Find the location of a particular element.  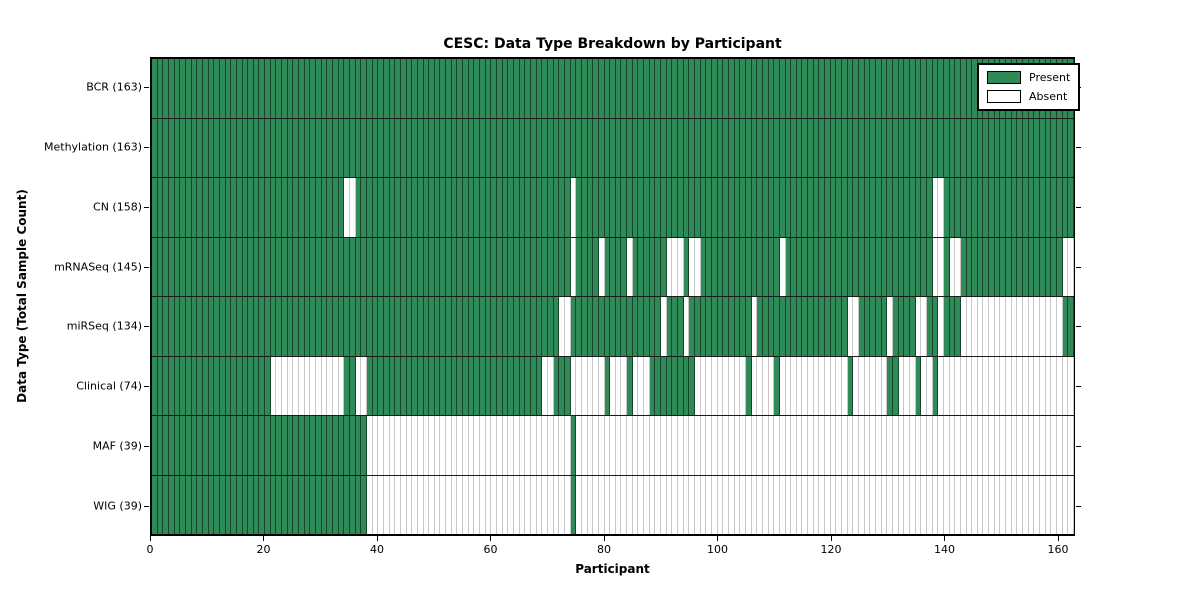

x-tick-label: 160 is located at coordinates (1058, 549).